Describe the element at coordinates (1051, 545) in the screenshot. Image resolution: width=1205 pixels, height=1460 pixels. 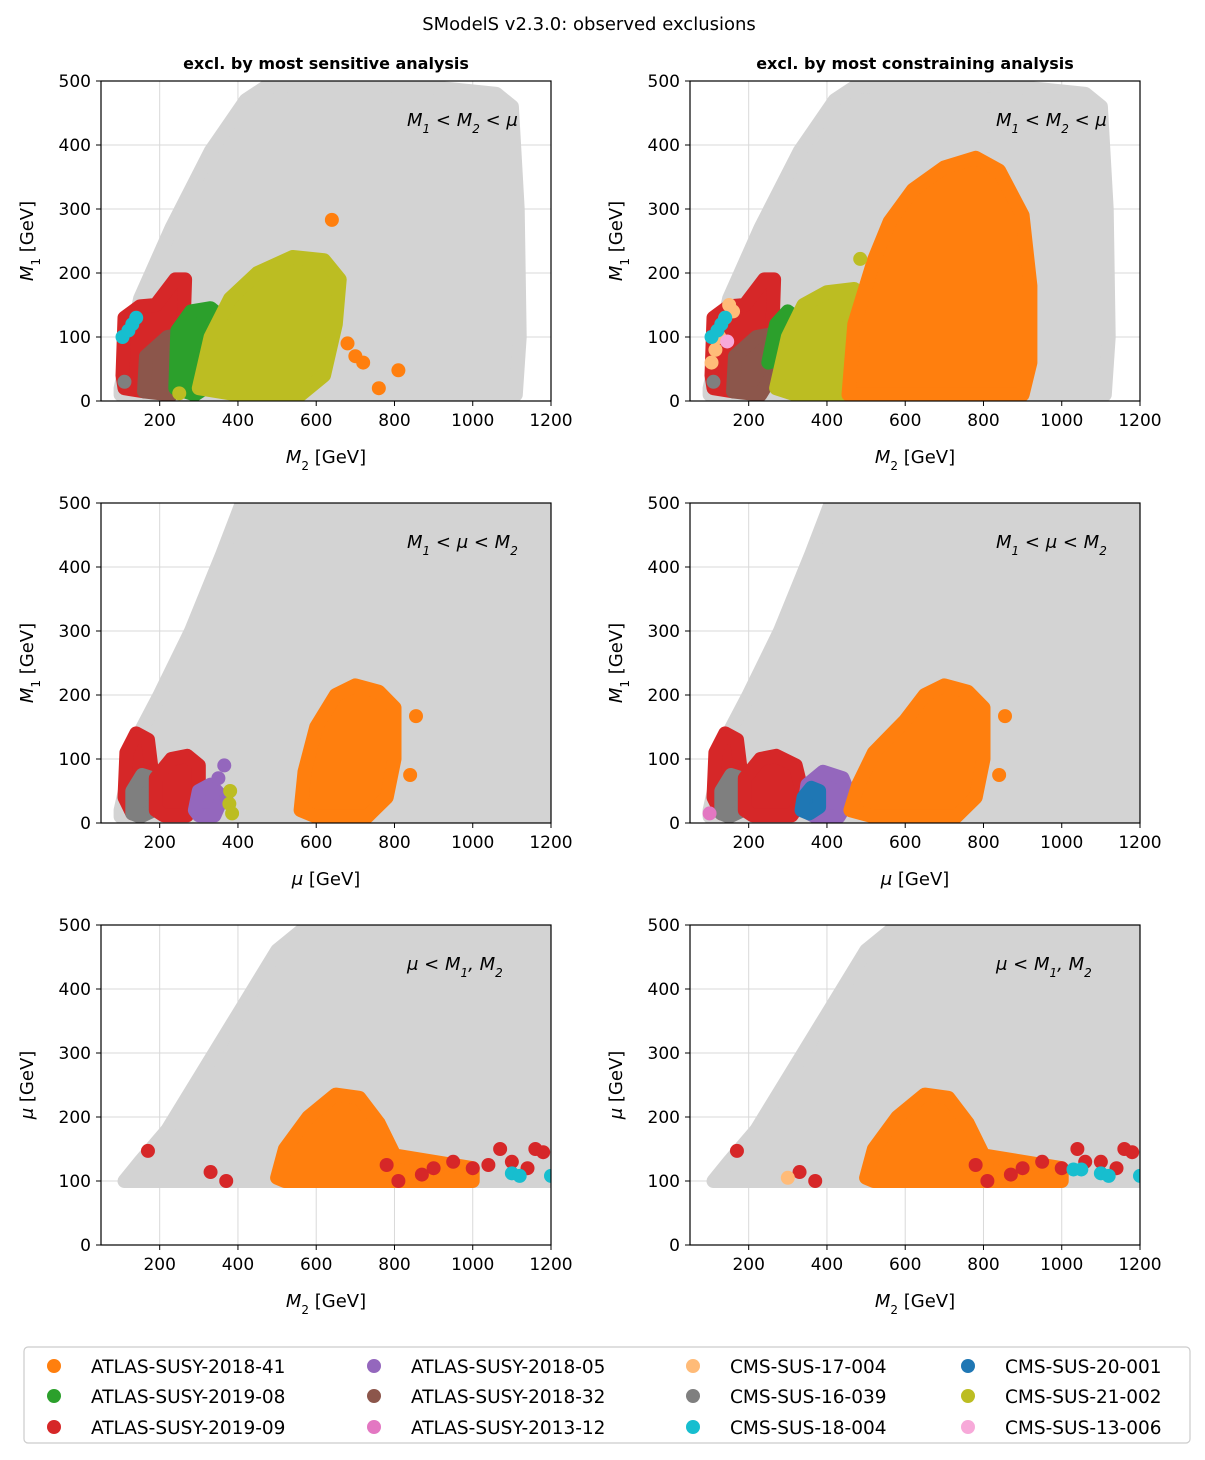
I see `regime-label: M1 < μ < M2` at that location.